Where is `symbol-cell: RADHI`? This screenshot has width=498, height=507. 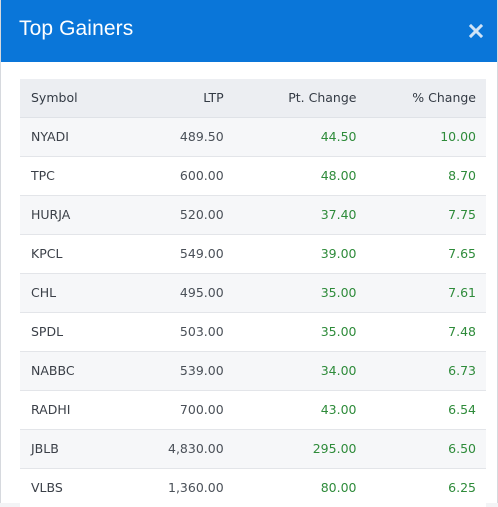
symbol-cell: RADHI is located at coordinates (82, 409).